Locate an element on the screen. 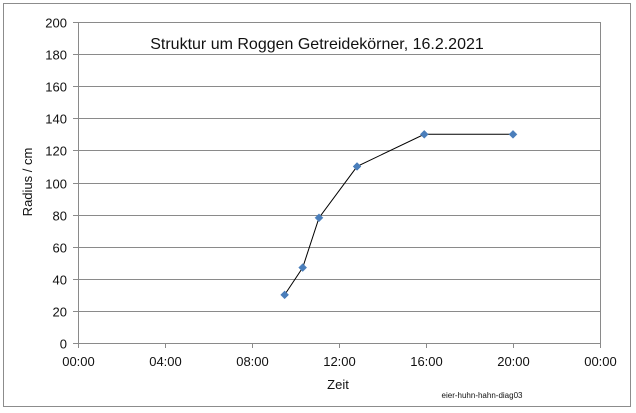 The width and height of the screenshot is (636, 413). y-tick-label-40: 40 is located at coordinates (60, 280).